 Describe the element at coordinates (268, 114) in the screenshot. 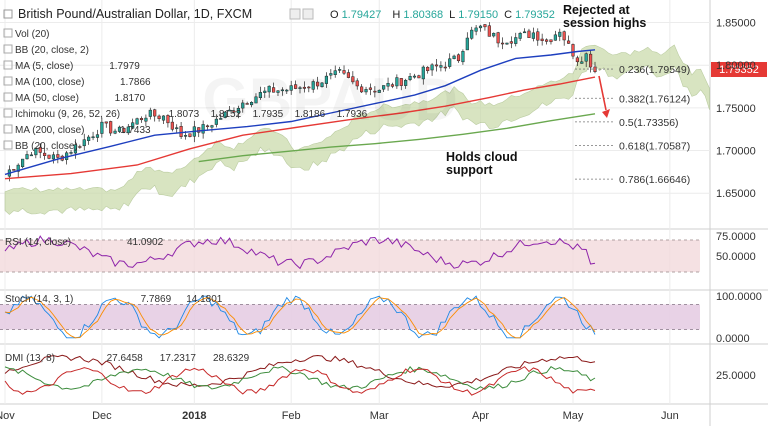

I see `legend-value: 1.7935` at that location.